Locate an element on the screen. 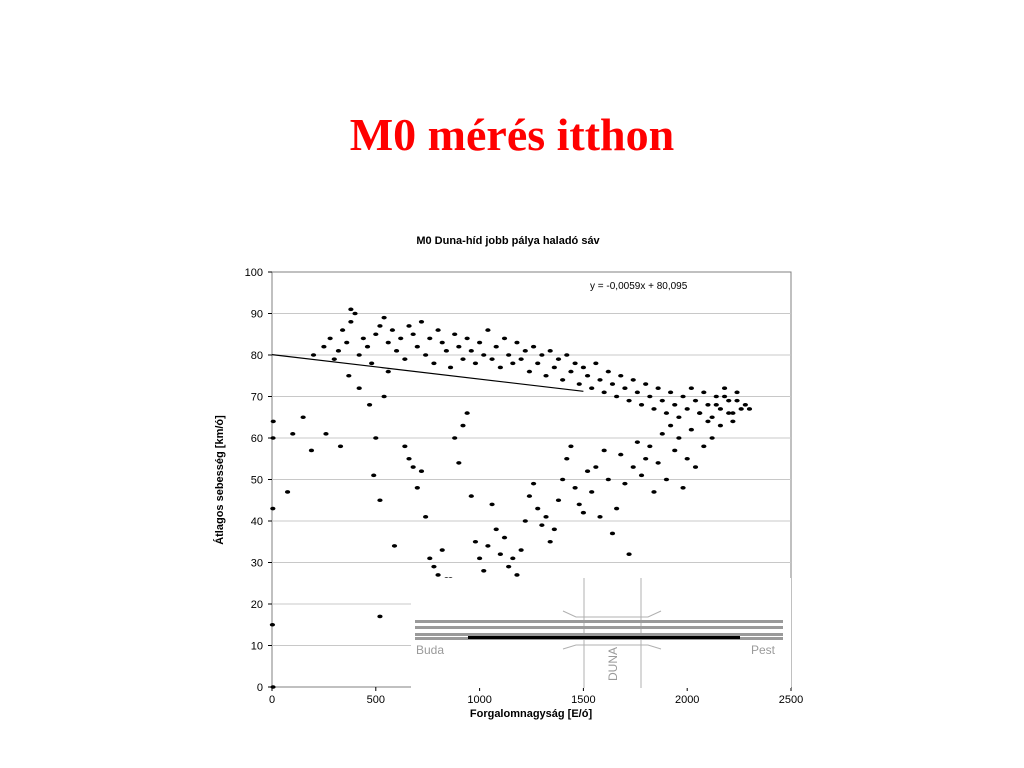 The image size is (1024, 768). slide-title: M0 mérés itthon is located at coordinates (512, 134).